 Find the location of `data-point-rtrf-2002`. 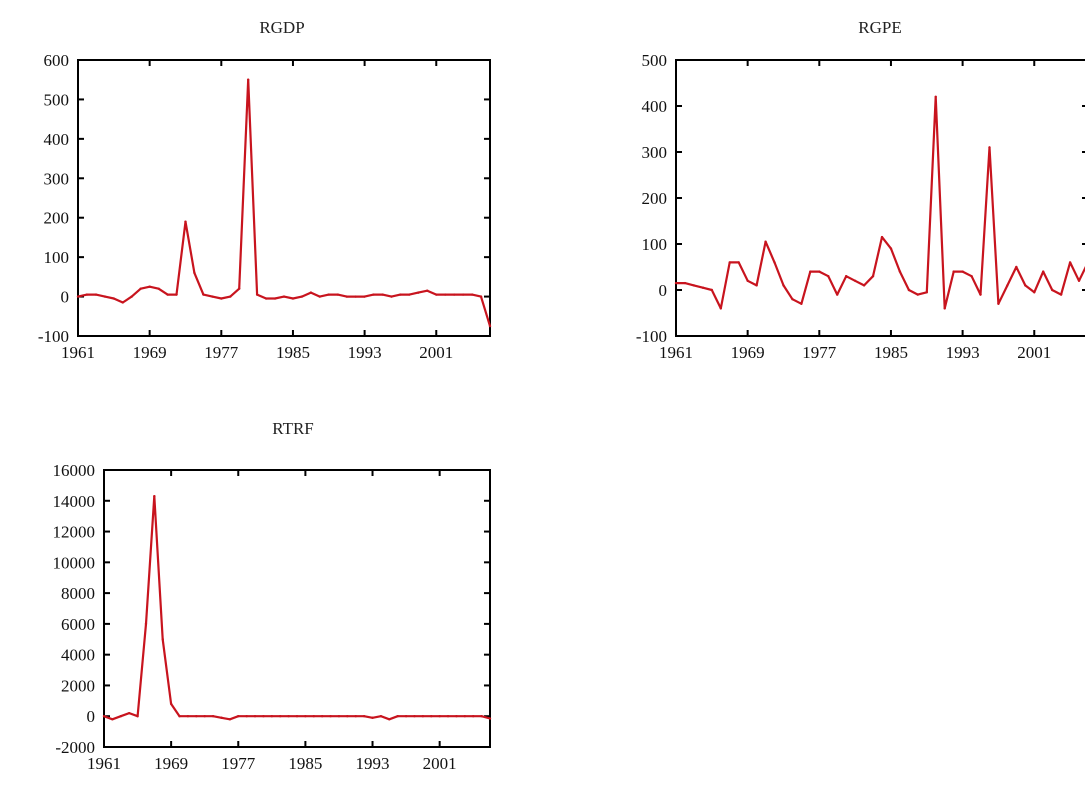

data-point-rtrf-2002 is located at coordinates (448, 716).